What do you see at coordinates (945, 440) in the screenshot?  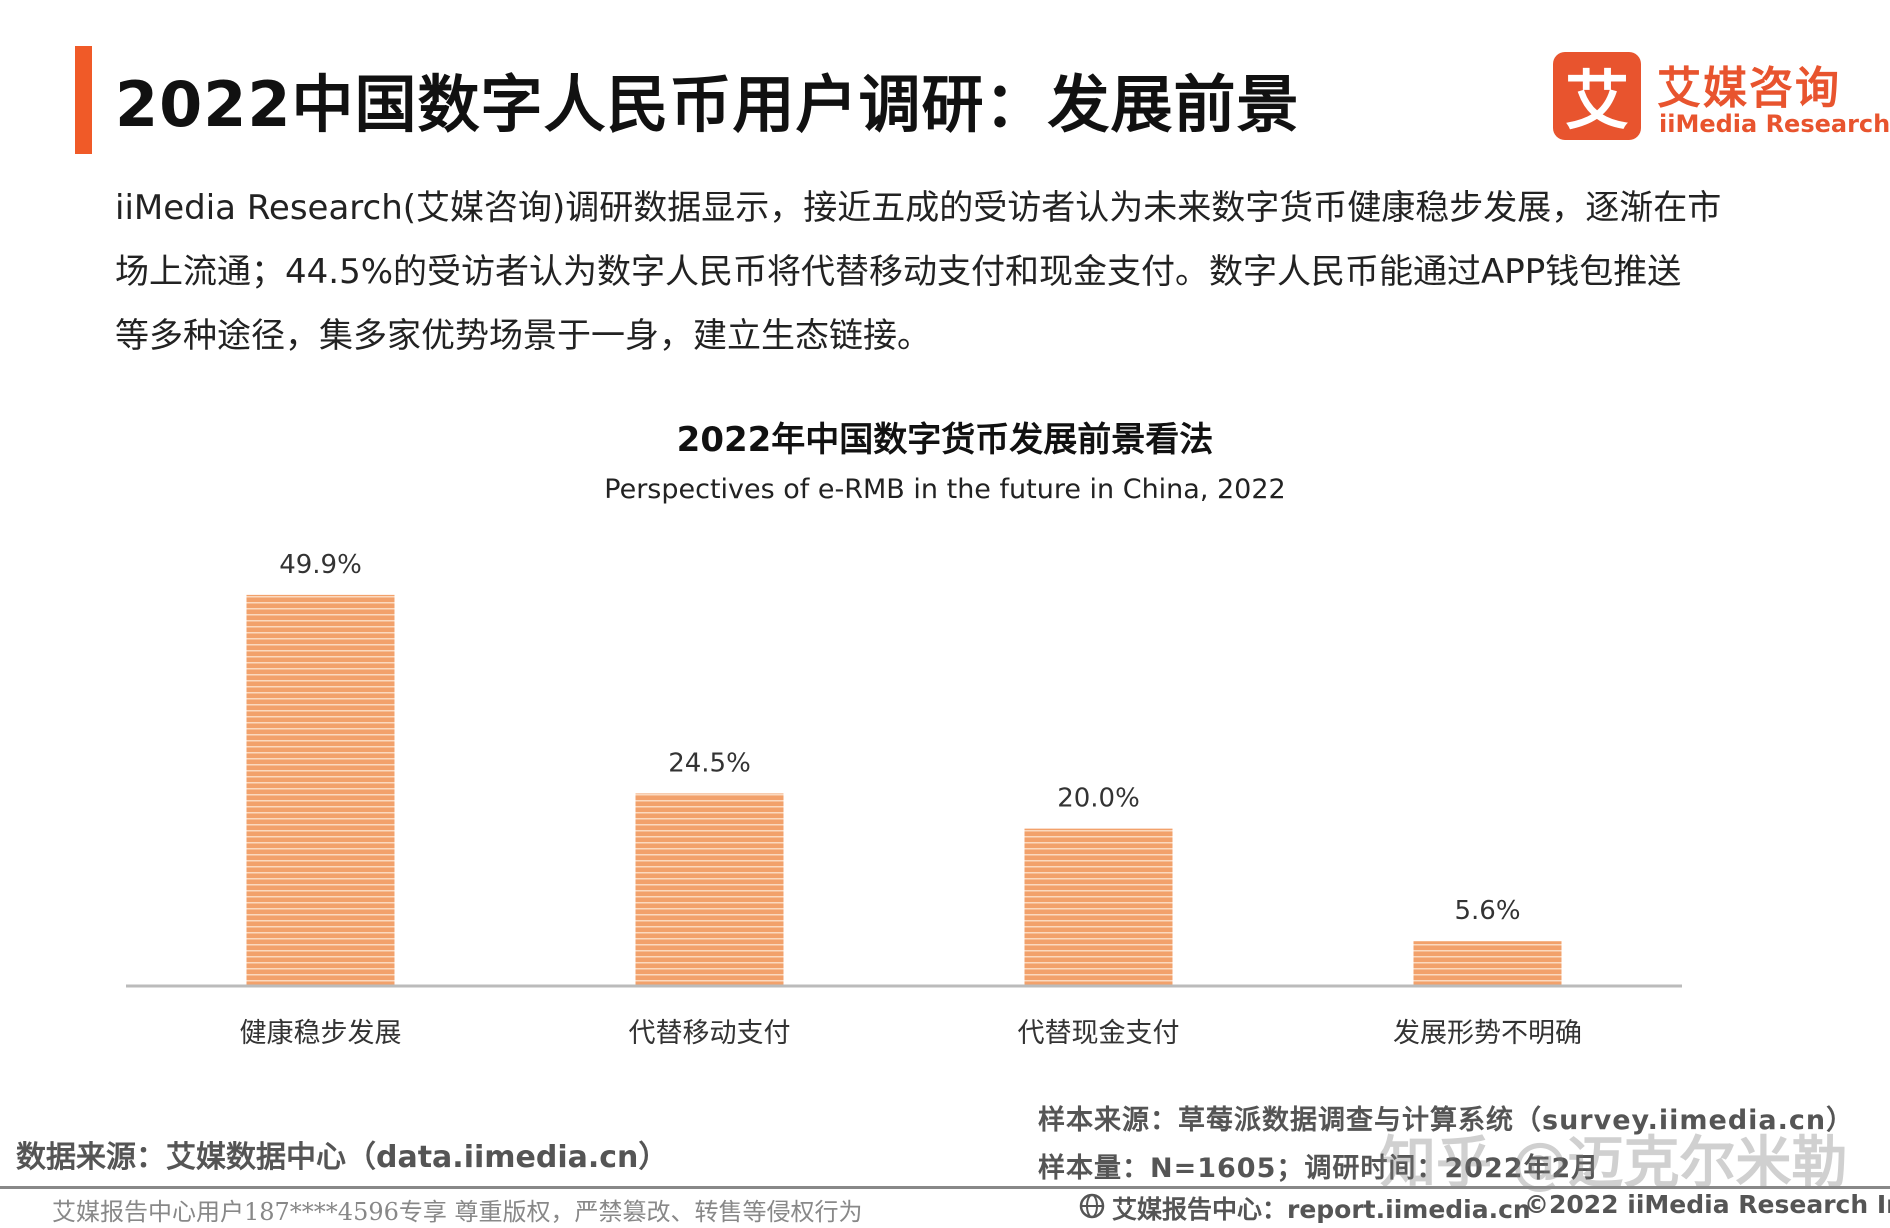 I see `chart-title: 2022年中国数字货币发展前景看法` at bounding box center [945, 440].